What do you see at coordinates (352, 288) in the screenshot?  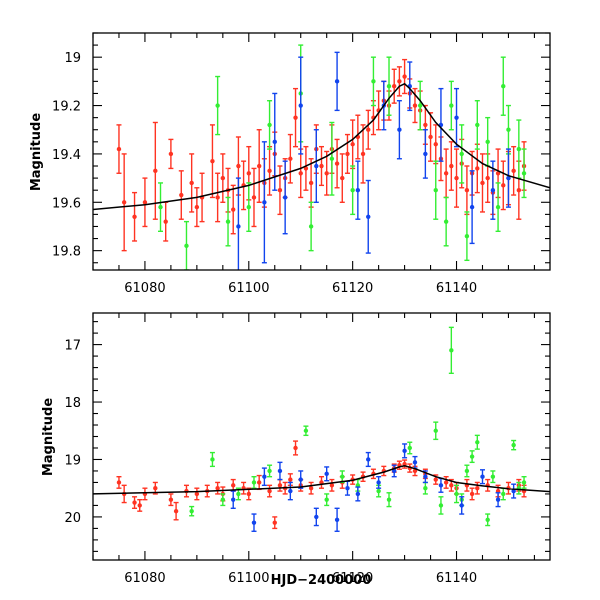 I see `x-tick-label: 61120` at bounding box center [352, 288].